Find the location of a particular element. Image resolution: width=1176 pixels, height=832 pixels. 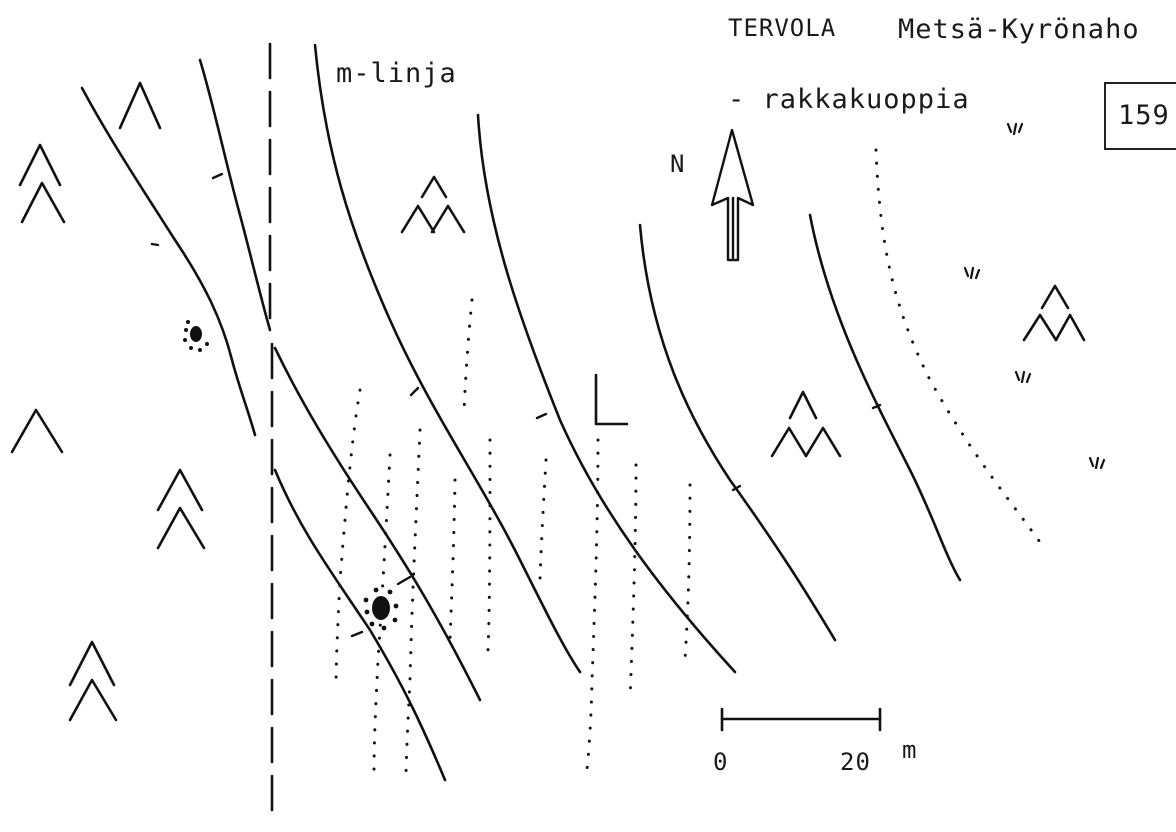

forest-symbol-left-mid is located at coordinates (37, 431).